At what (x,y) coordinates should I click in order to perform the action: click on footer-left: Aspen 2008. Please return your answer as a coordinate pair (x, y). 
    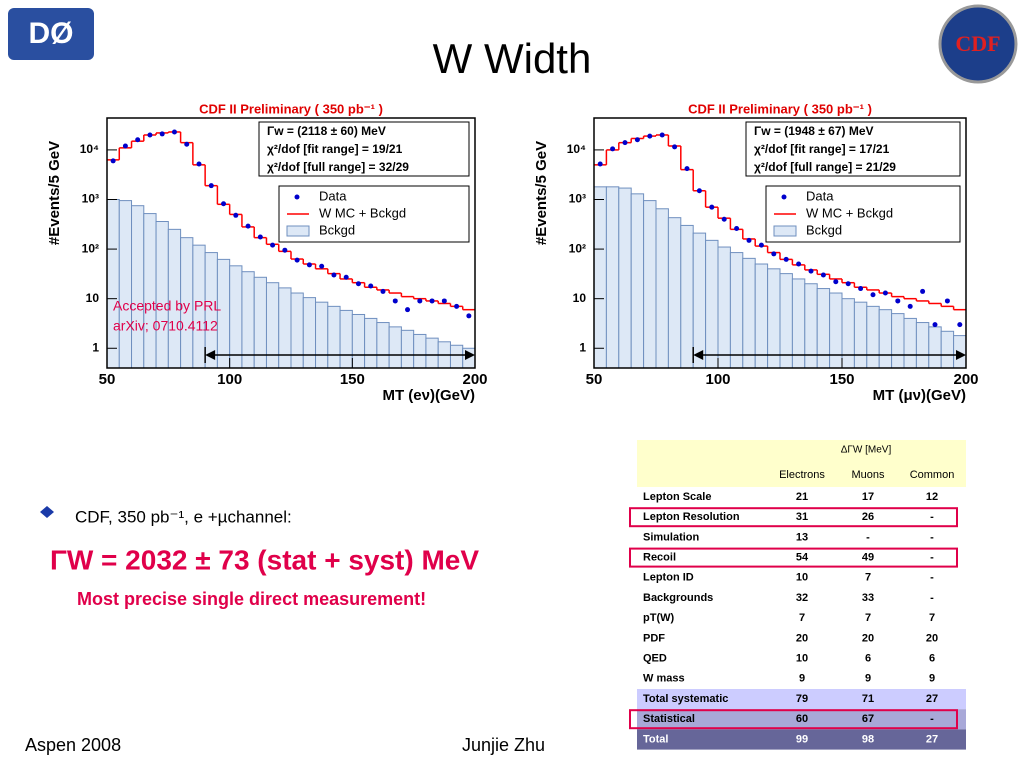
    Looking at the image, I should click on (73, 745).